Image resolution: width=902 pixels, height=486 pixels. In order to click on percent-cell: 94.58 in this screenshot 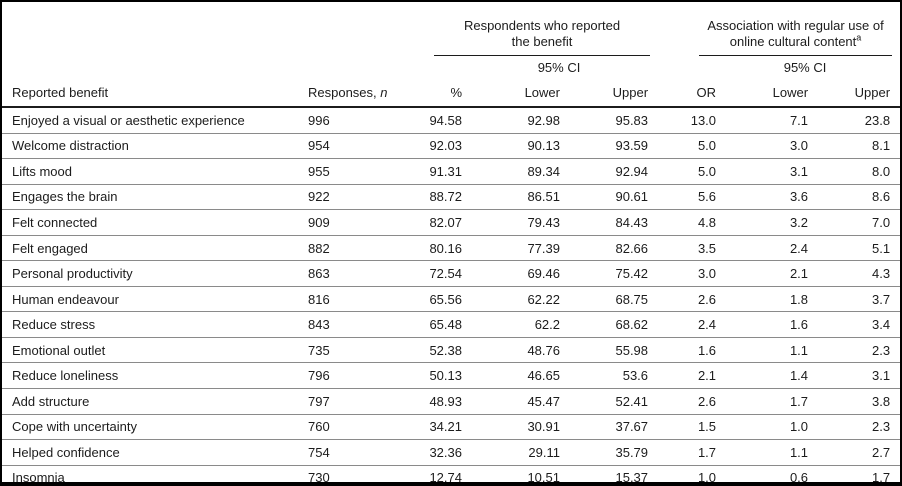, I will do `click(446, 120)`.